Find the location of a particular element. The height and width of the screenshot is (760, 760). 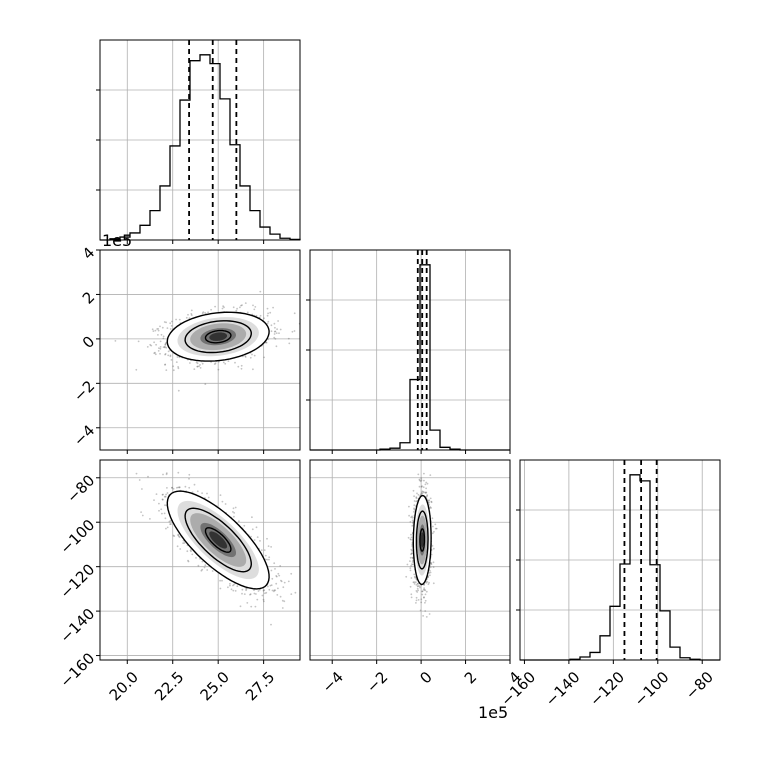

x-tick-label: 2 is located at coordinates (470, 677).